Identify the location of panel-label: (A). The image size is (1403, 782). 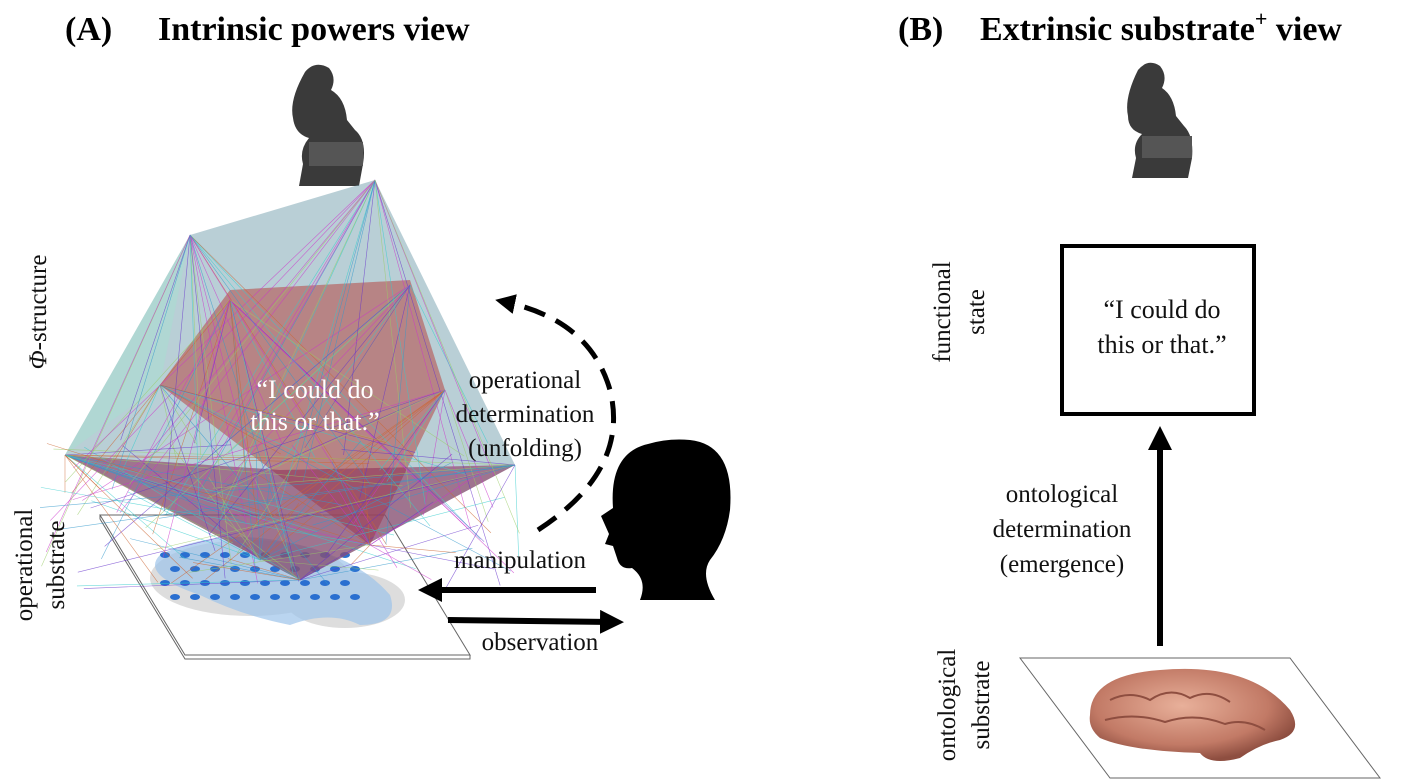
(88, 29).